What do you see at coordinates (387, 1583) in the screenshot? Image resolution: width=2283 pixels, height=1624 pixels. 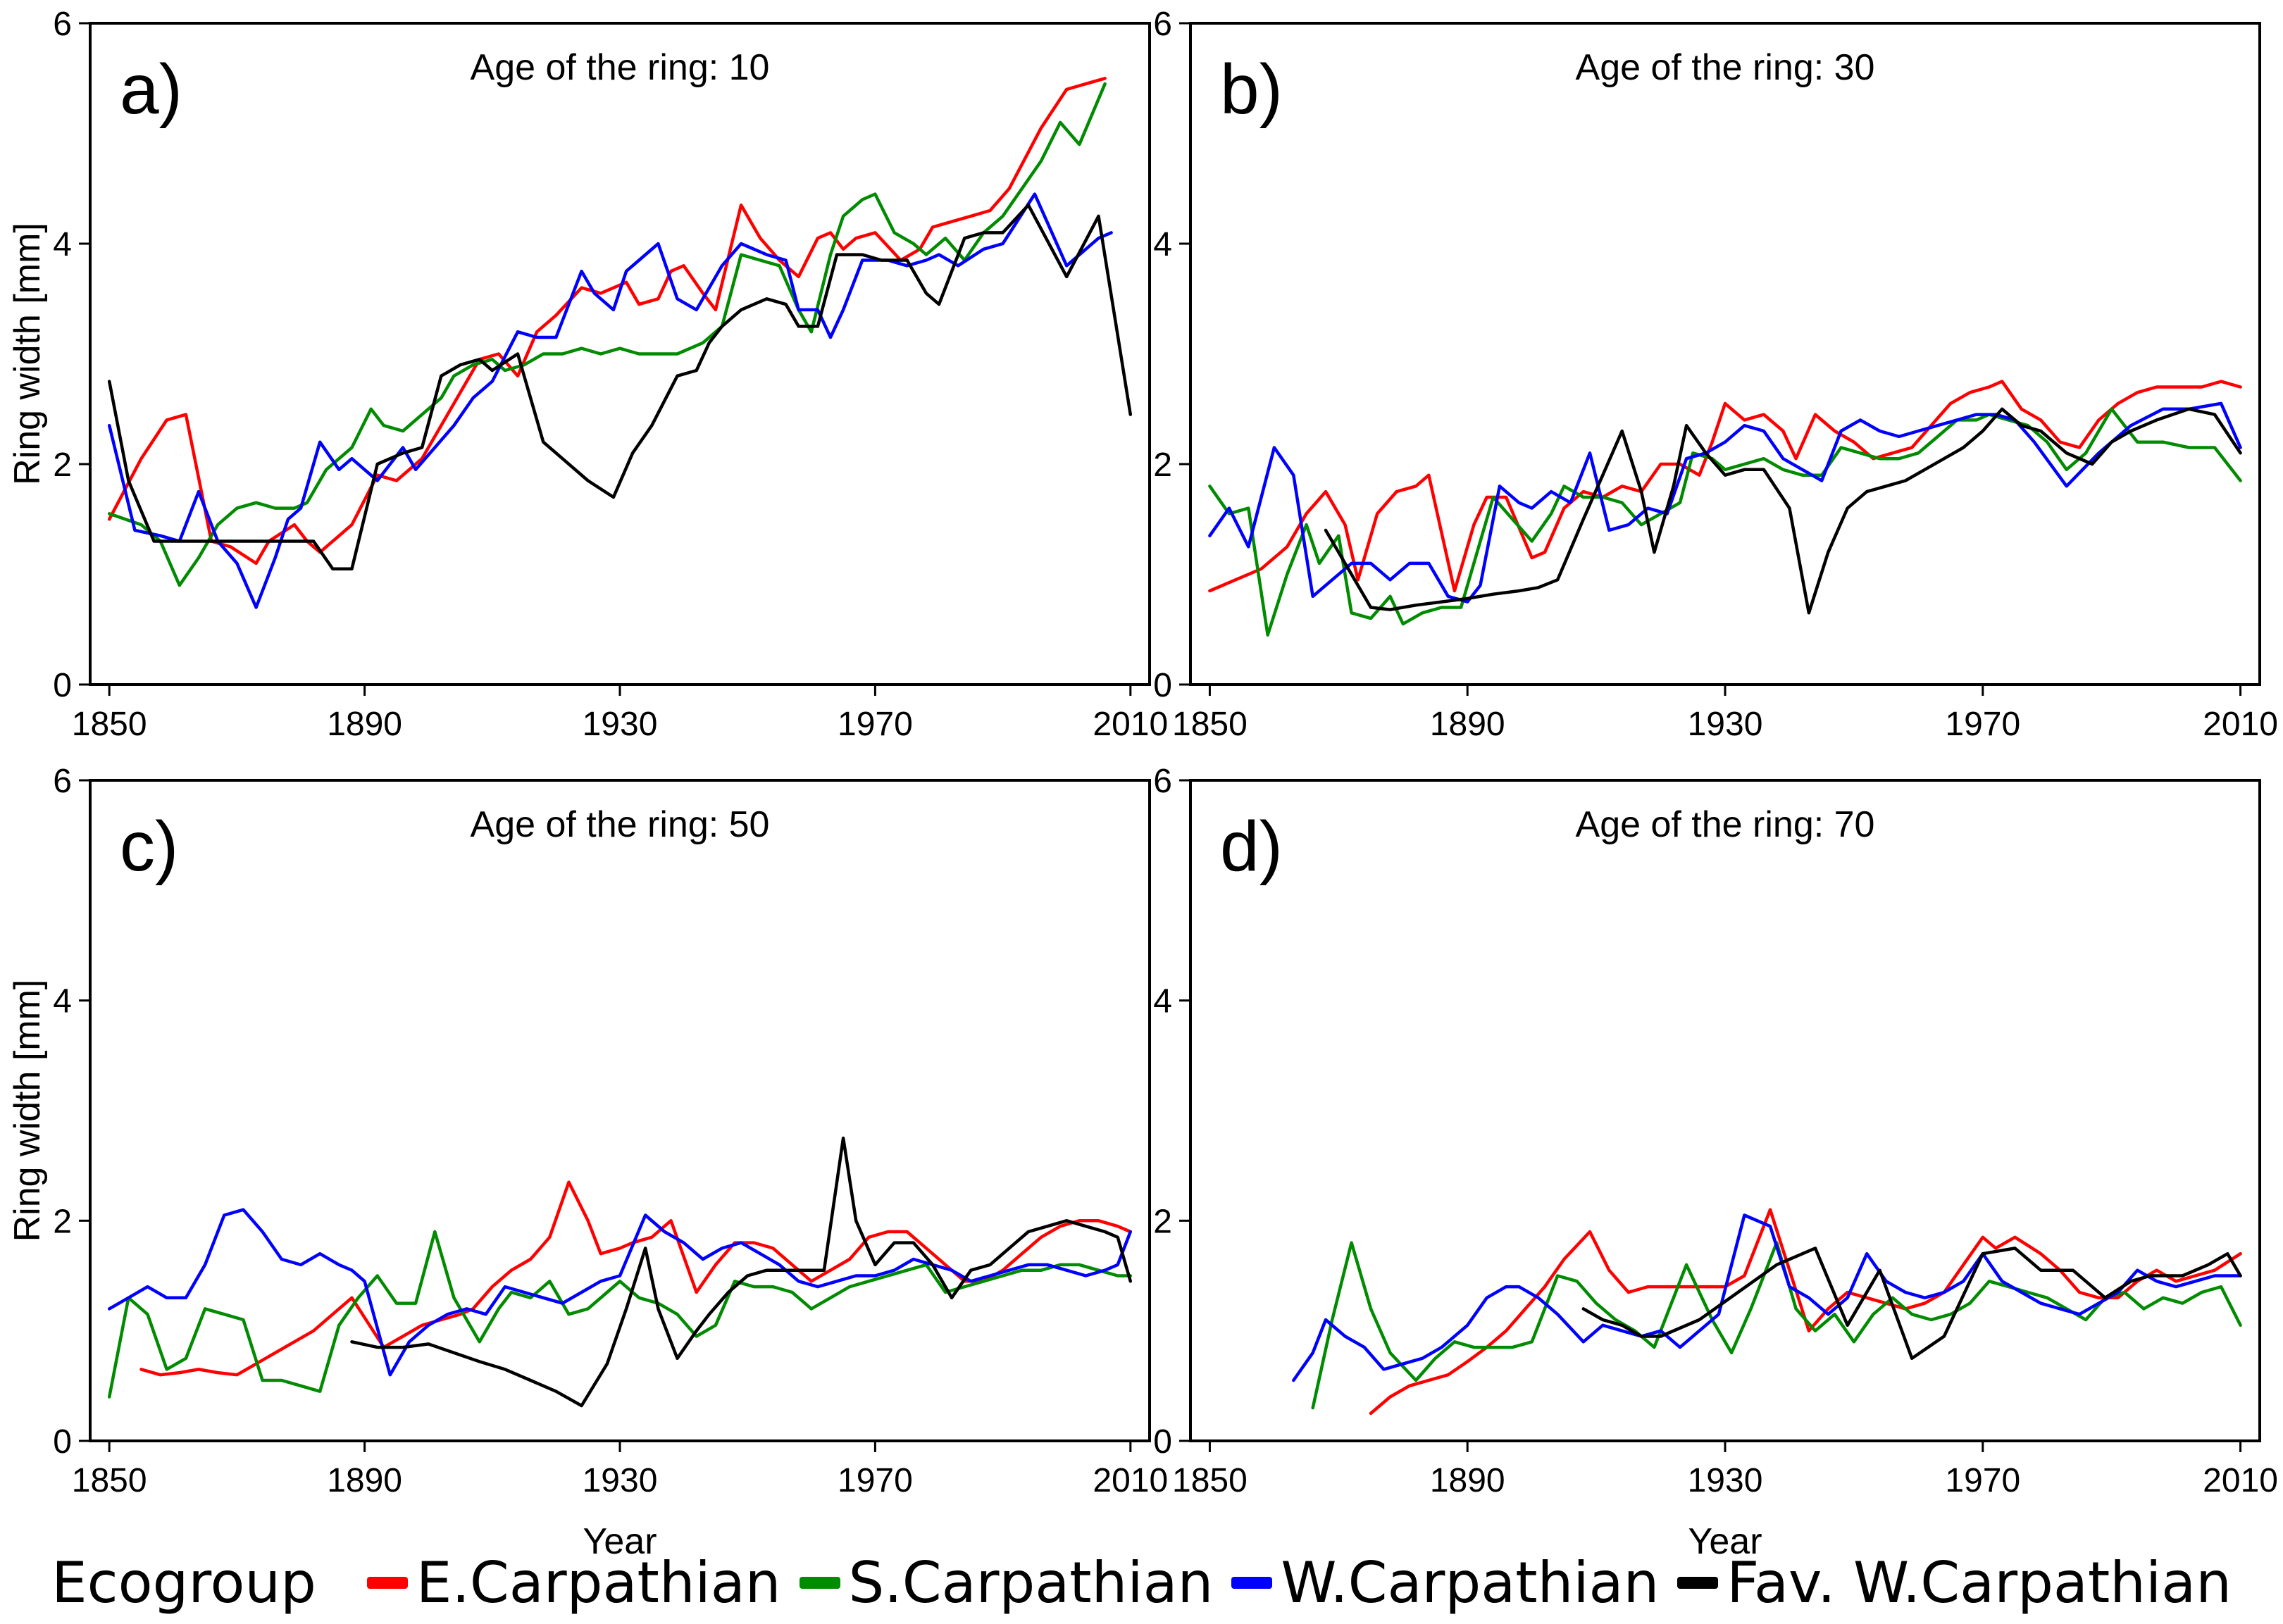 I see `legend-swatch-e-carpathian` at bounding box center [387, 1583].